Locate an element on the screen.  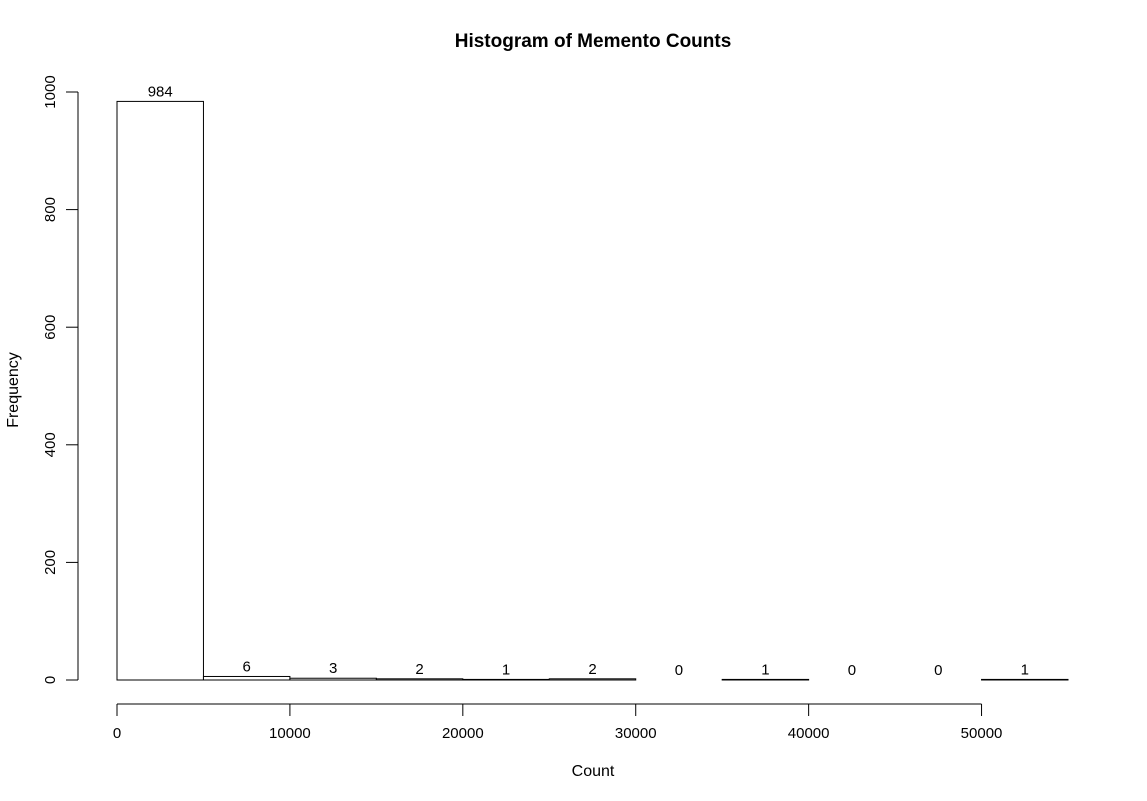
x-tick-label: 50000 is located at coordinates (982, 733).